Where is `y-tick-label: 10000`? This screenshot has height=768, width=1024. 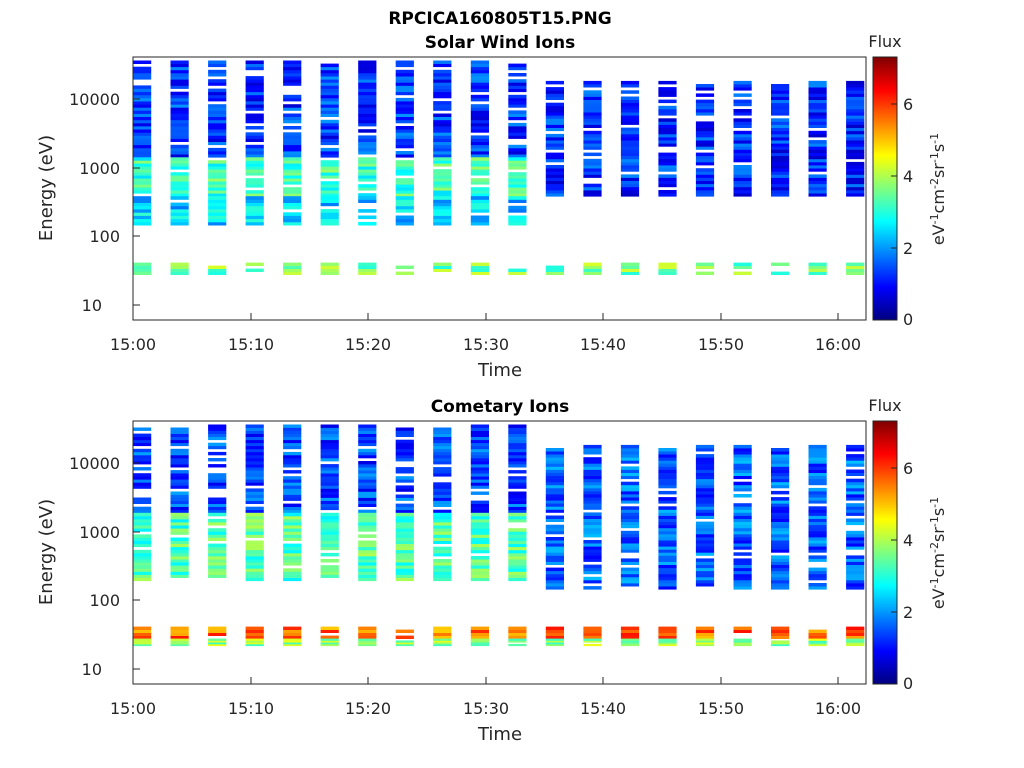 y-tick-label: 10000 is located at coordinates (94, 463).